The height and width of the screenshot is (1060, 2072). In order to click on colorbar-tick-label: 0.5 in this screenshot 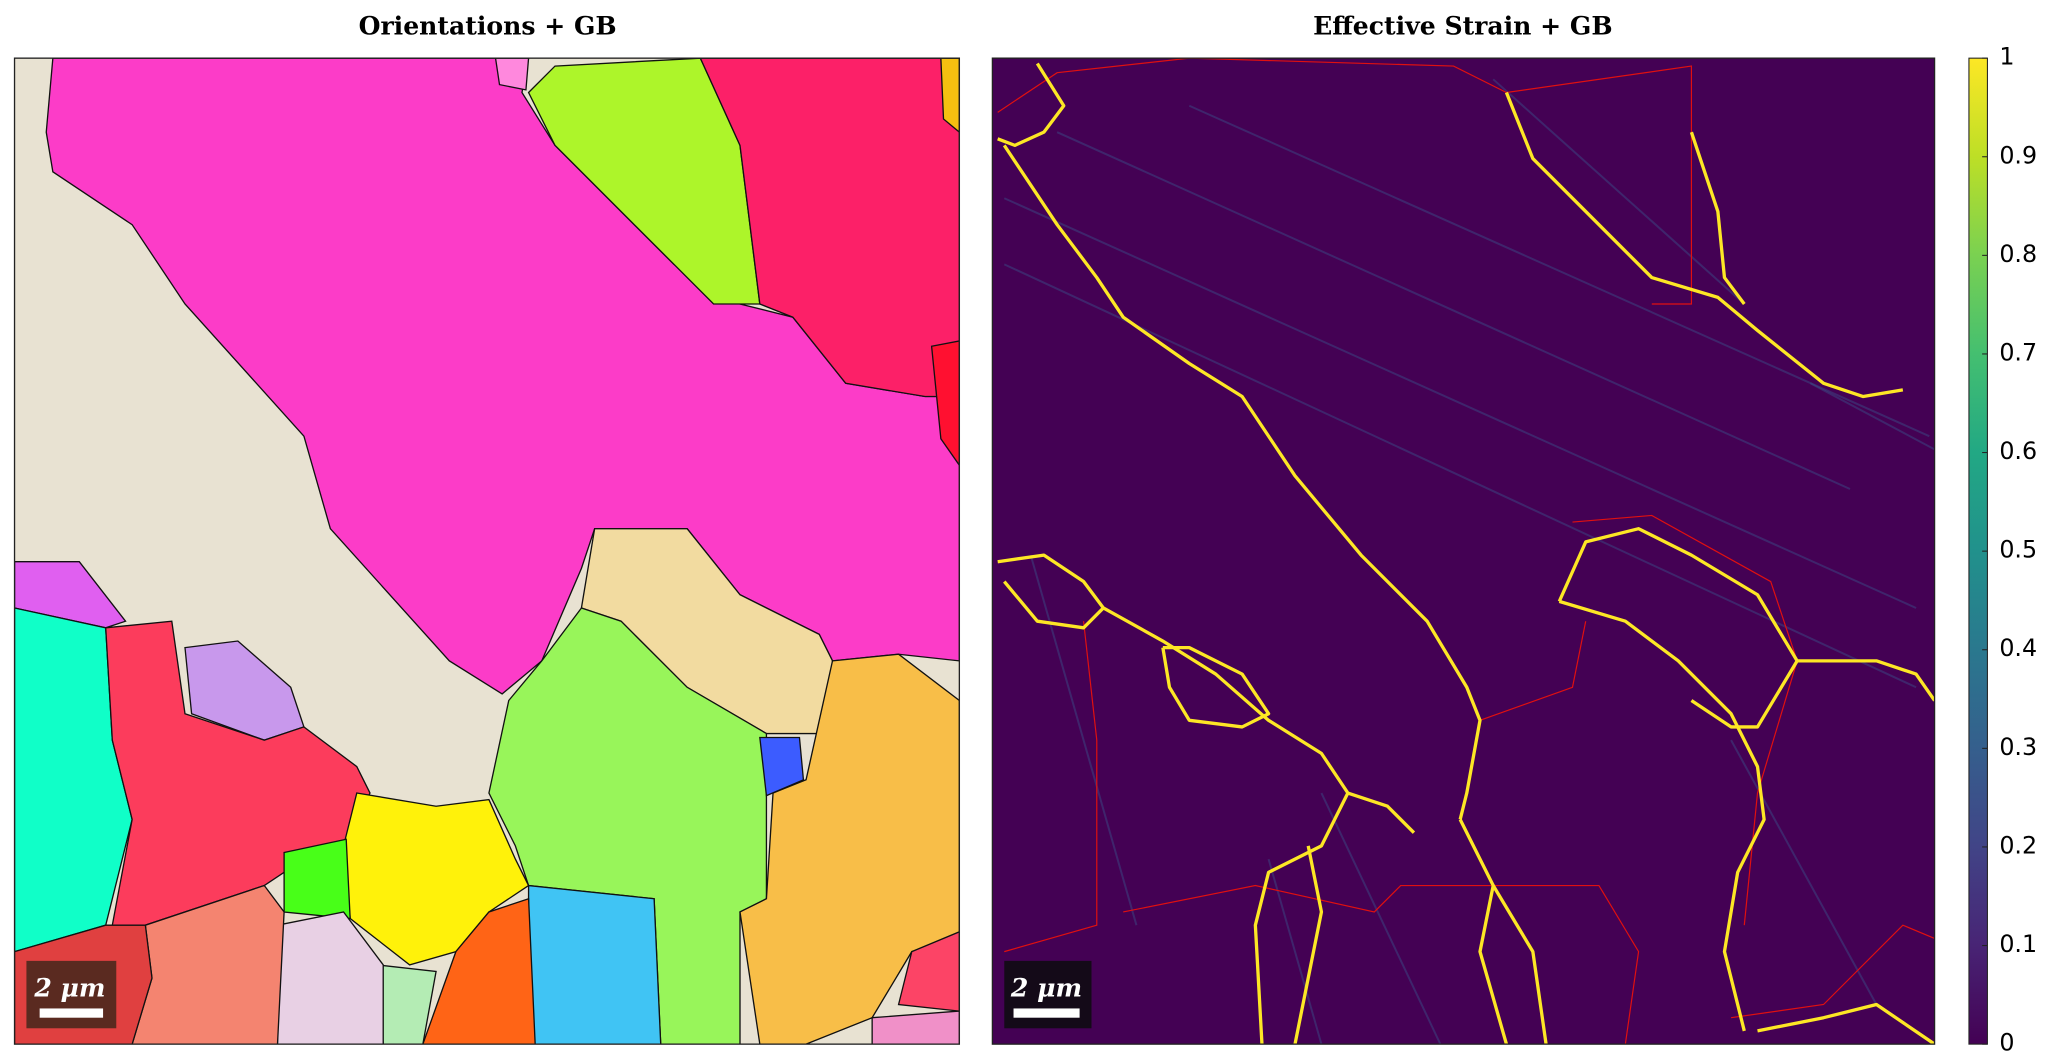, I will do `click(2018, 550)`.